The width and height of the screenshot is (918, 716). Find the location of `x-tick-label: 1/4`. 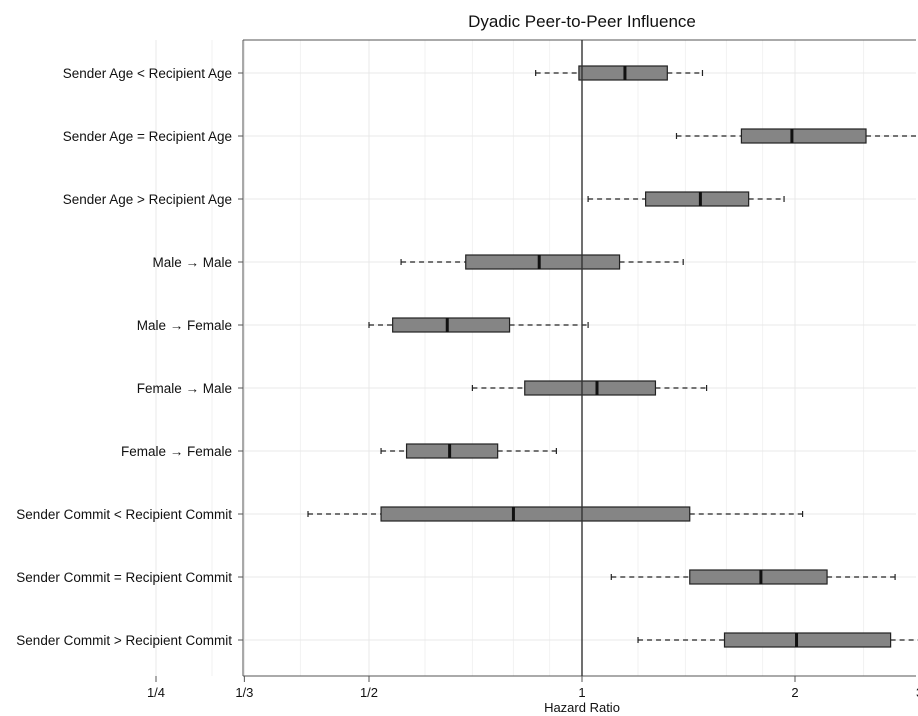

x-tick-label: 1/4 is located at coordinates (156, 692).